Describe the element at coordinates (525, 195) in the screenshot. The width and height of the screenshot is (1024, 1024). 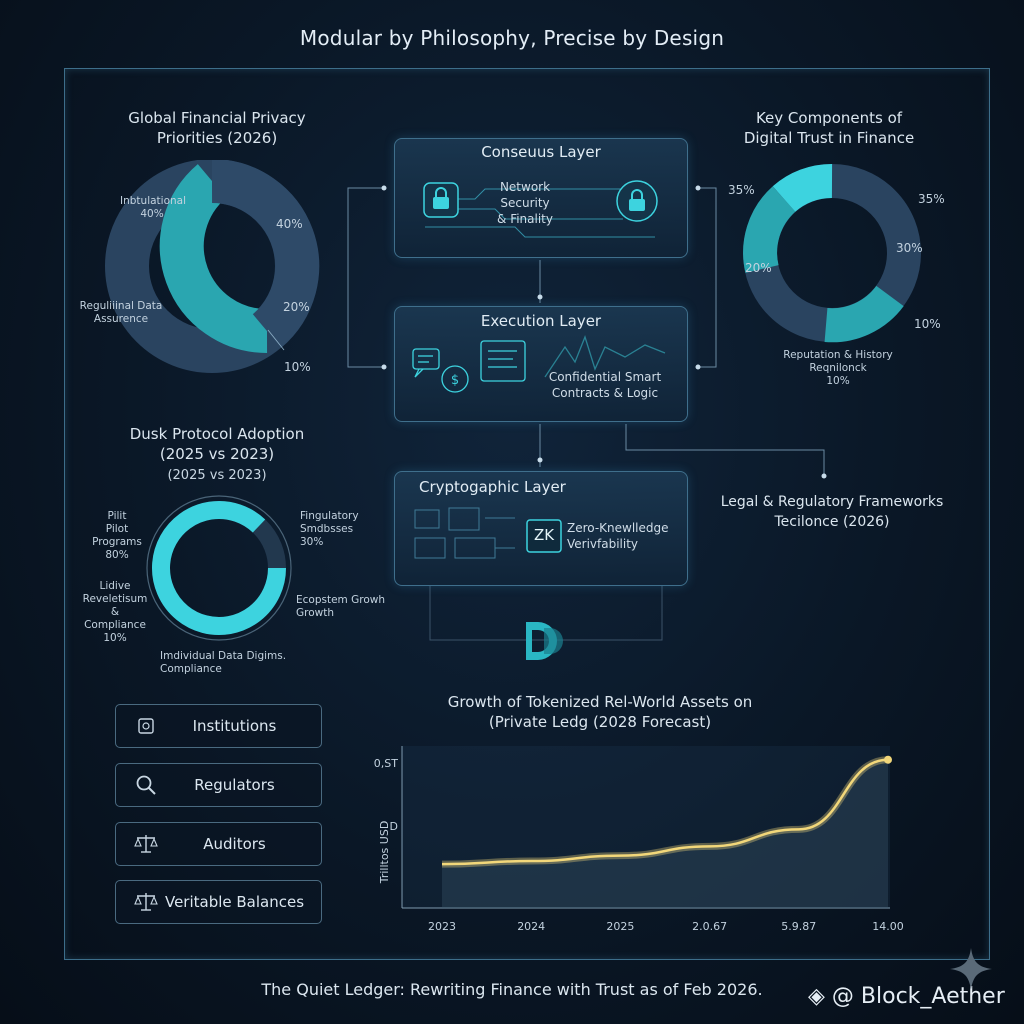
I see `consensus-sub-l1: Network Security` at that location.